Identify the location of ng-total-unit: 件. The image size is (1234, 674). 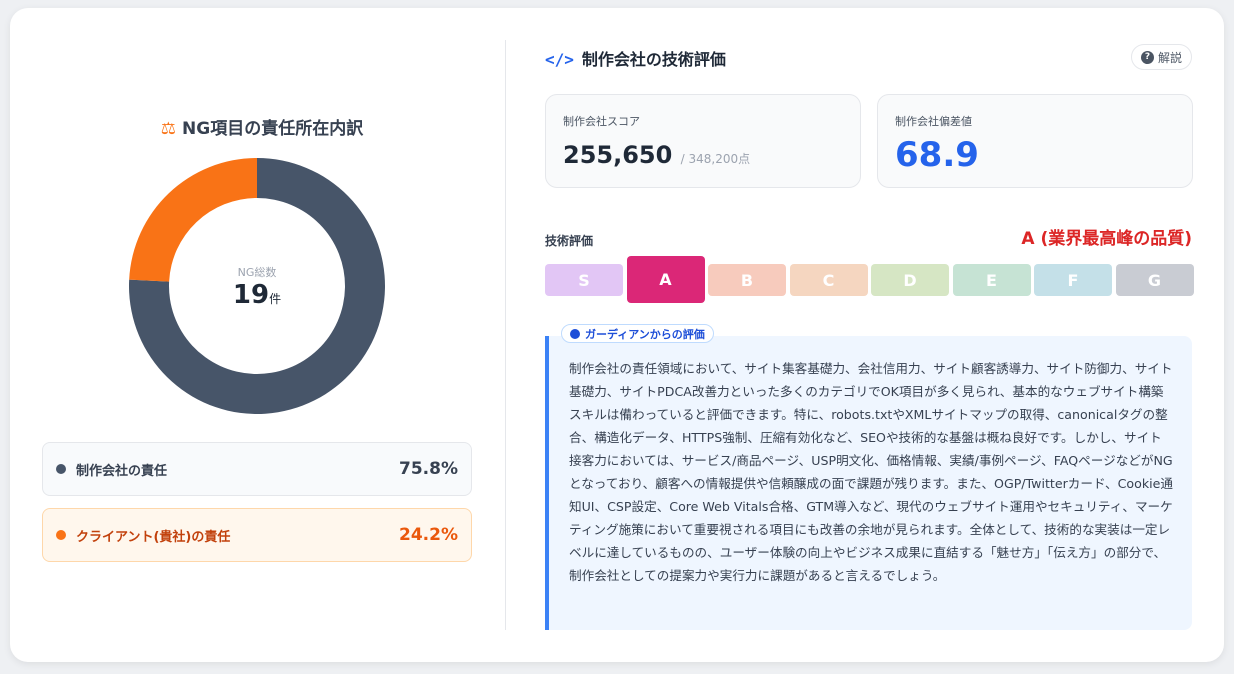
(275, 299).